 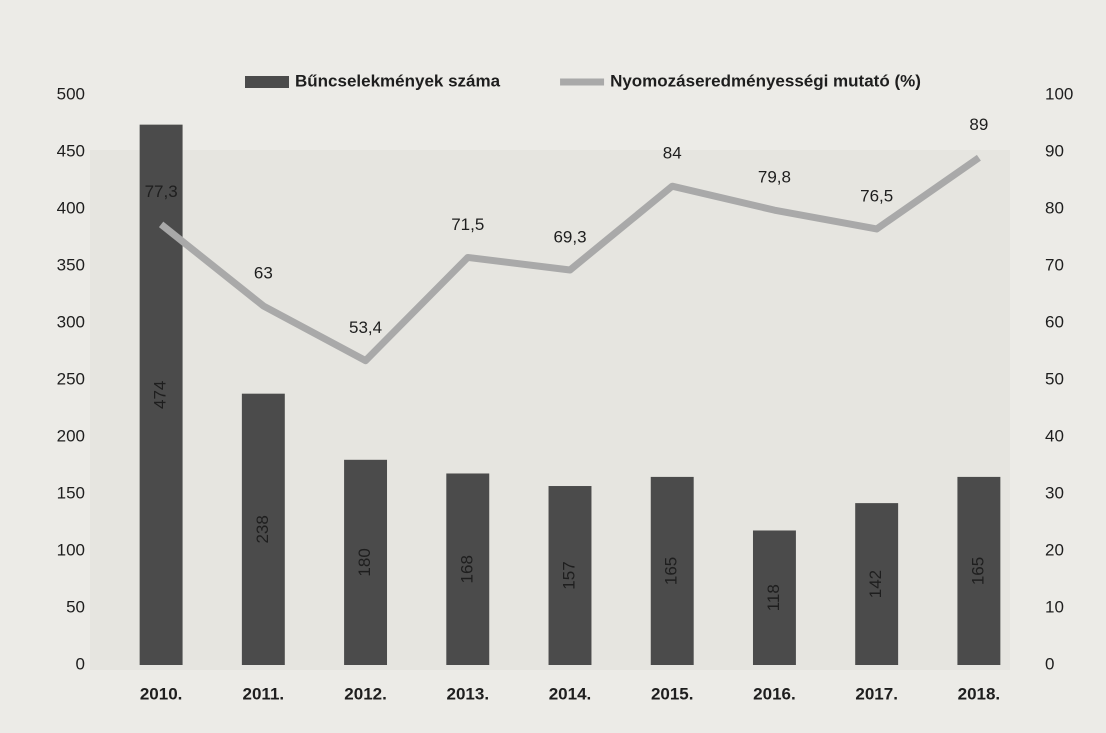 What do you see at coordinates (75, 606) in the screenshot?
I see `y-tick-label: 50` at bounding box center [75, 606].